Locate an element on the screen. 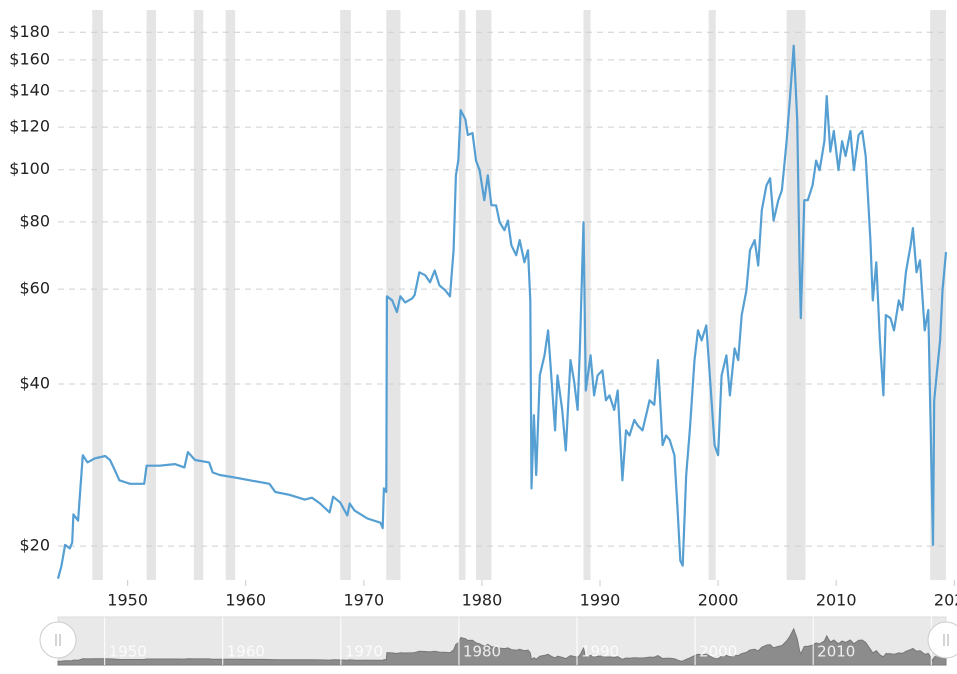 This screenshot has height=674, width=957. x-tick-label: 2020 is located at coordinates (945, 600).